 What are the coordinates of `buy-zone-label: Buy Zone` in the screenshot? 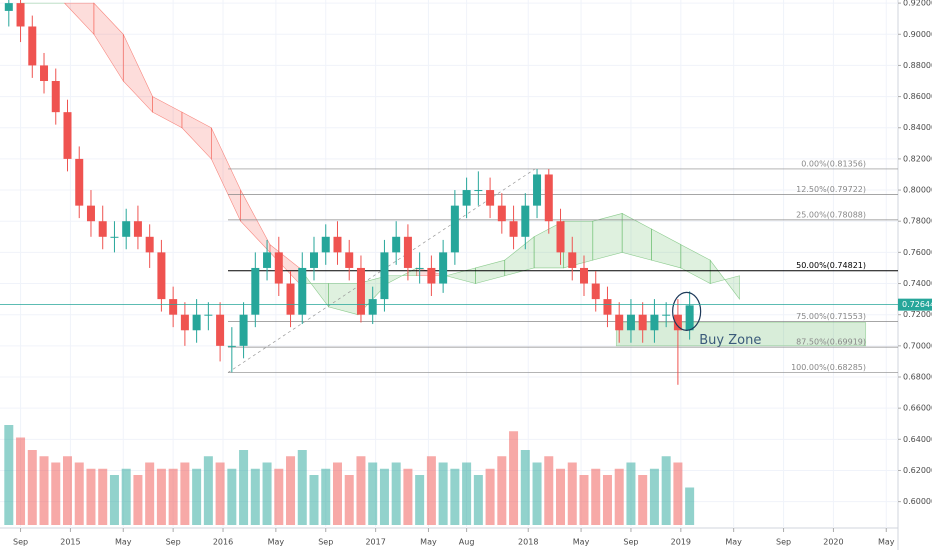 It's located at (730, 340).